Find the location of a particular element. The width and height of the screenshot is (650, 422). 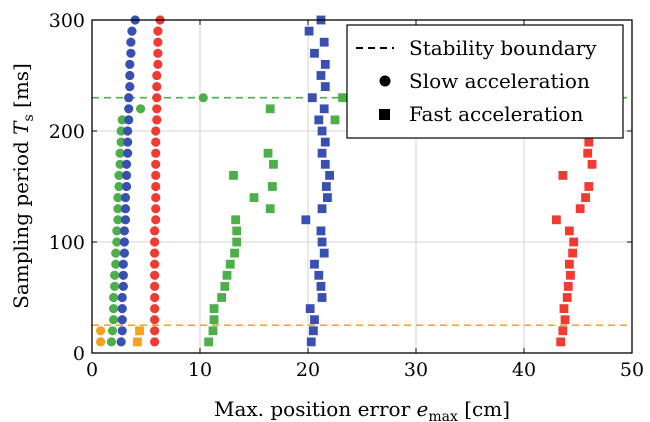

x-tick-label: 50 is located at coordinates (632, 370).